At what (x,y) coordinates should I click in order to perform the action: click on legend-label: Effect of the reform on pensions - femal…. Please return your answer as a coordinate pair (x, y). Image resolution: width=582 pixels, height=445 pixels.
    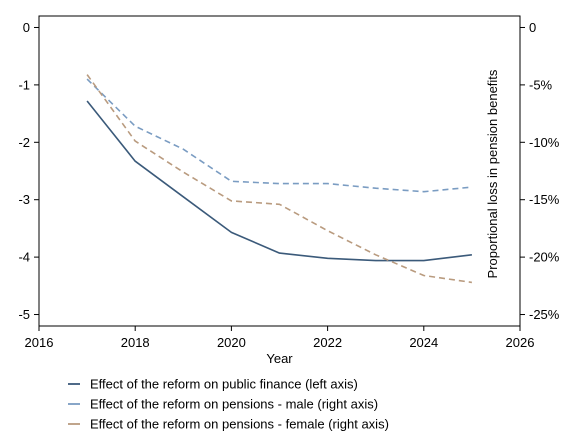
    Looking at the image, I should click on (239, 424).